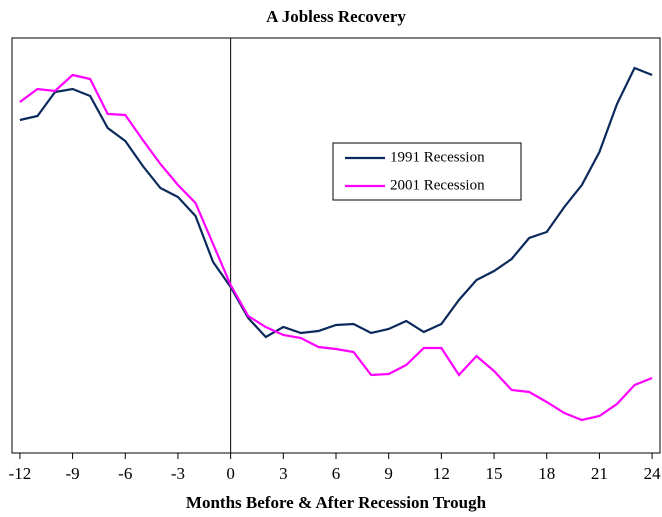  Describe the element at coordinates (336, 16) in the screenshot. I see `chart-title: A Jobless Recovery` at that location.